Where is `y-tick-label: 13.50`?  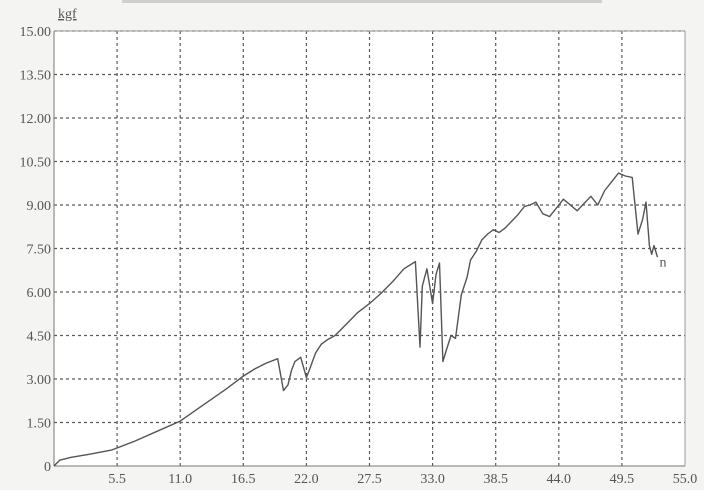
y-tick-label: 13.50 is located at coordinates (36, 76).